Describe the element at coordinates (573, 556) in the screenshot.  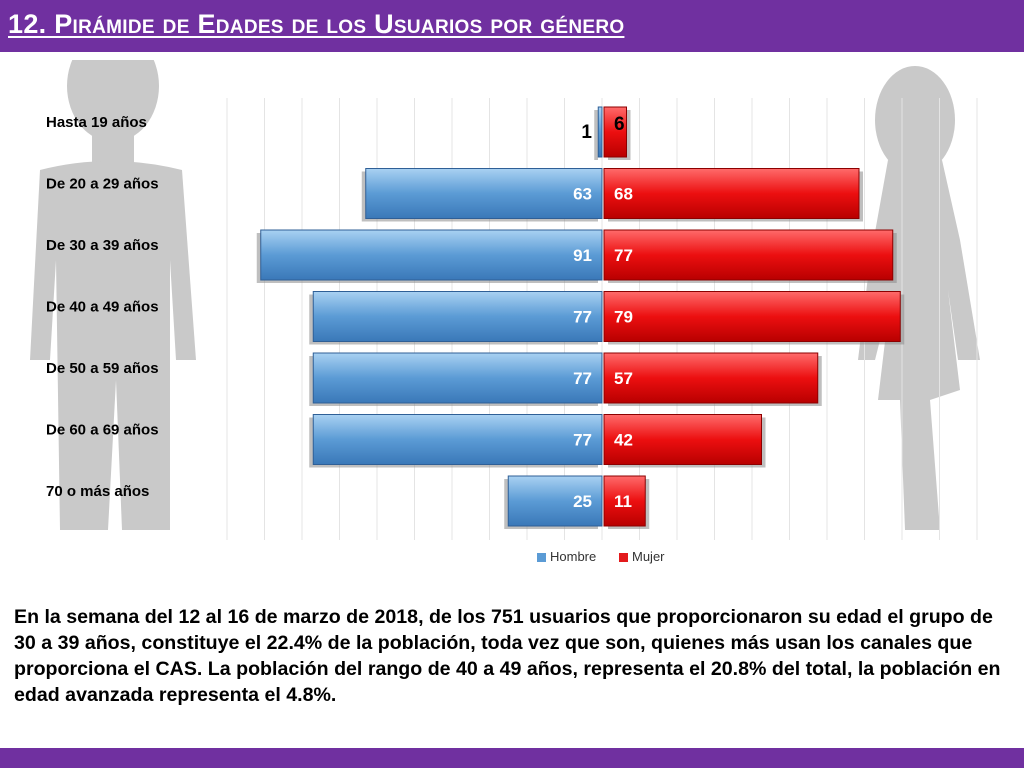
I see `legend-label: Hombre` at that location.